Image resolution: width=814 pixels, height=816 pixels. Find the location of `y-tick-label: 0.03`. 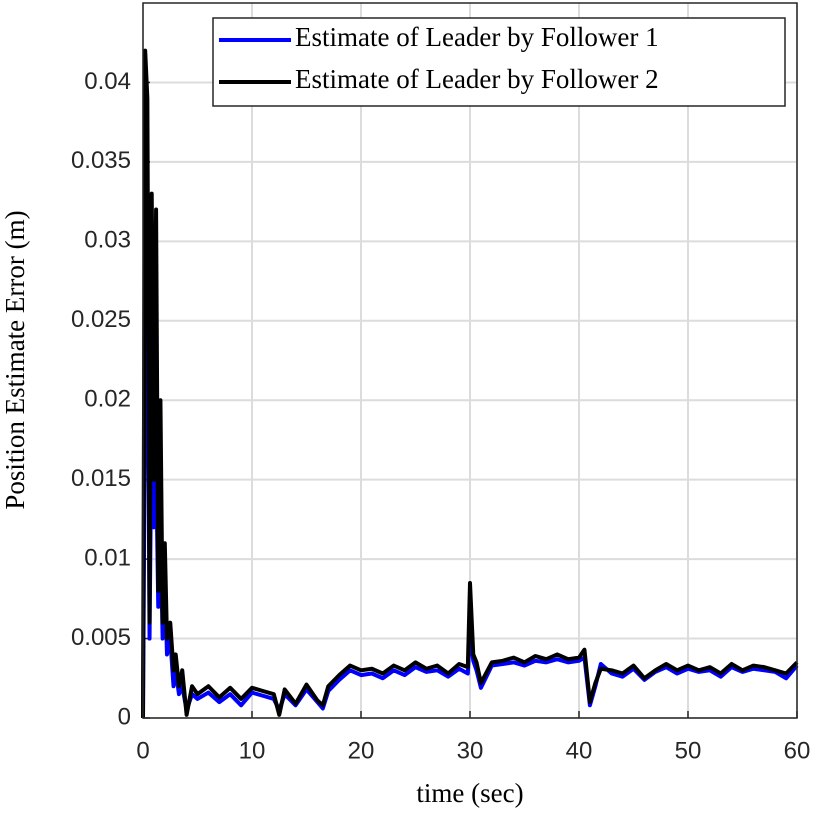

y-tick-label: 0.03 is located at coordinates (107, 240).